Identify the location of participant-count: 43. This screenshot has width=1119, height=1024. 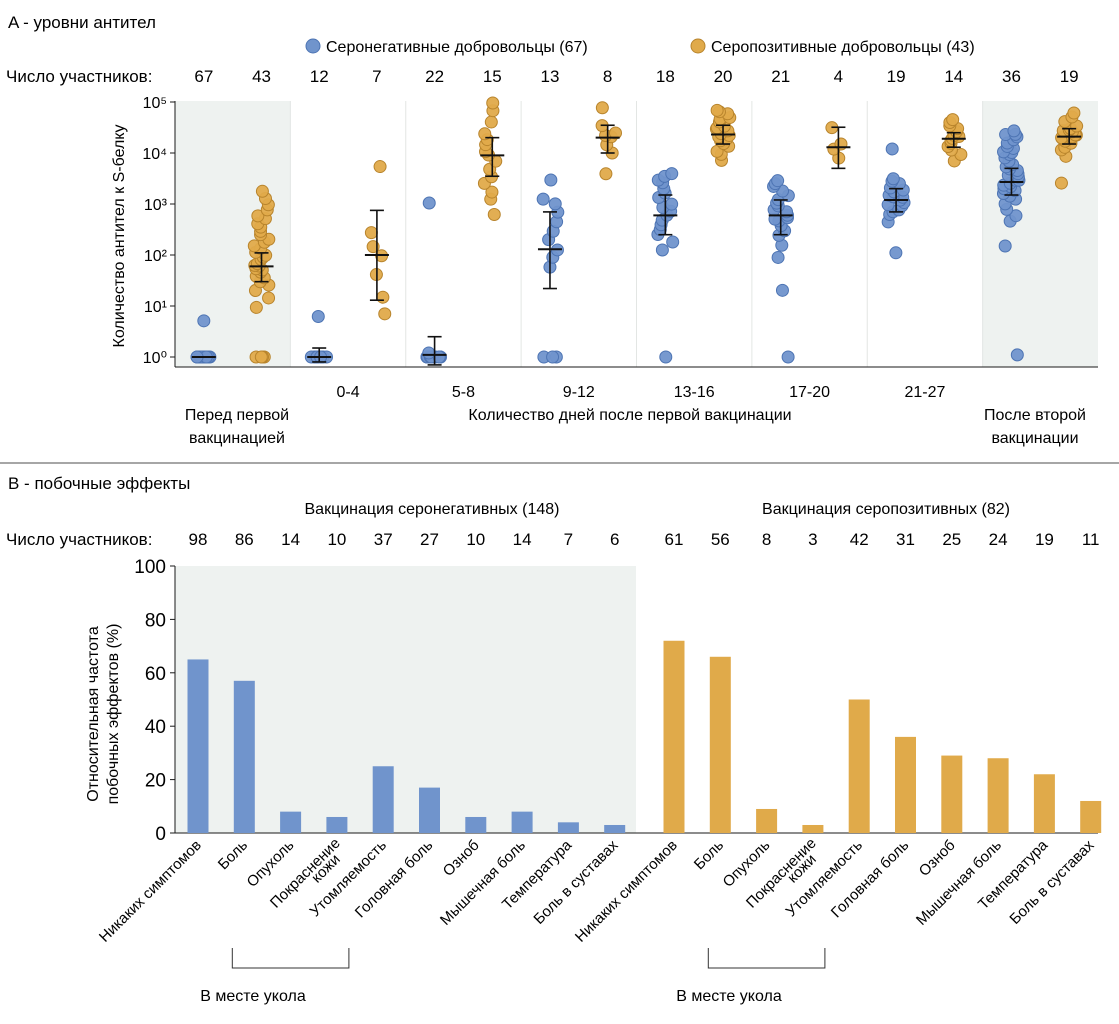
(261, 76).